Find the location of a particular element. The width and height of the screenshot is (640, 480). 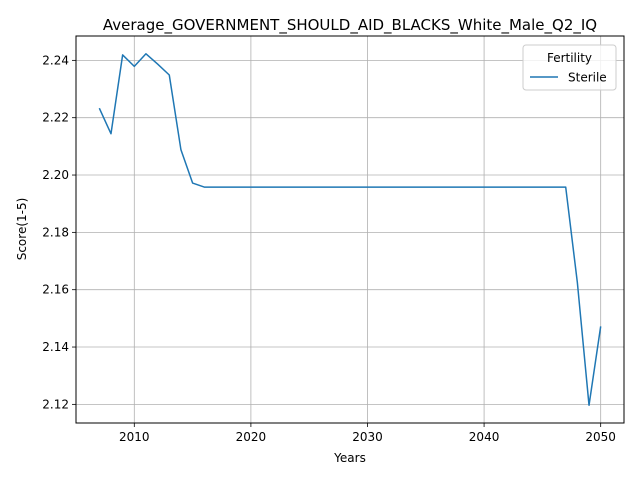

legend: Fertility Sterile is located at coordinates (569, 67).